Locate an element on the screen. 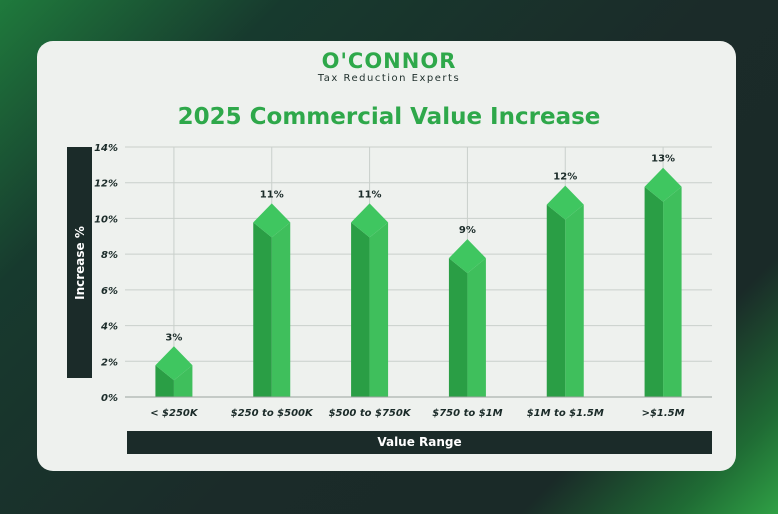  data-label: 3% is located at coordinates (173, 337).